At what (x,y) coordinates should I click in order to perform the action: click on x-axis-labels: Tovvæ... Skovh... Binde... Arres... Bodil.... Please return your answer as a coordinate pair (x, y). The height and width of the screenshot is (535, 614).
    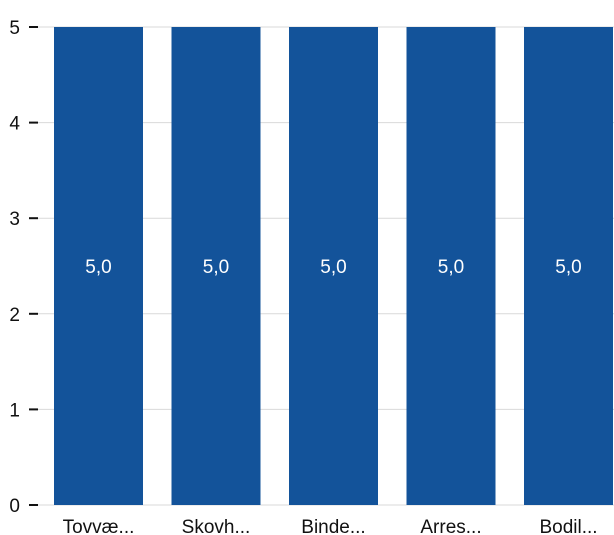
    Looking at the image, I should click on (330, 526).